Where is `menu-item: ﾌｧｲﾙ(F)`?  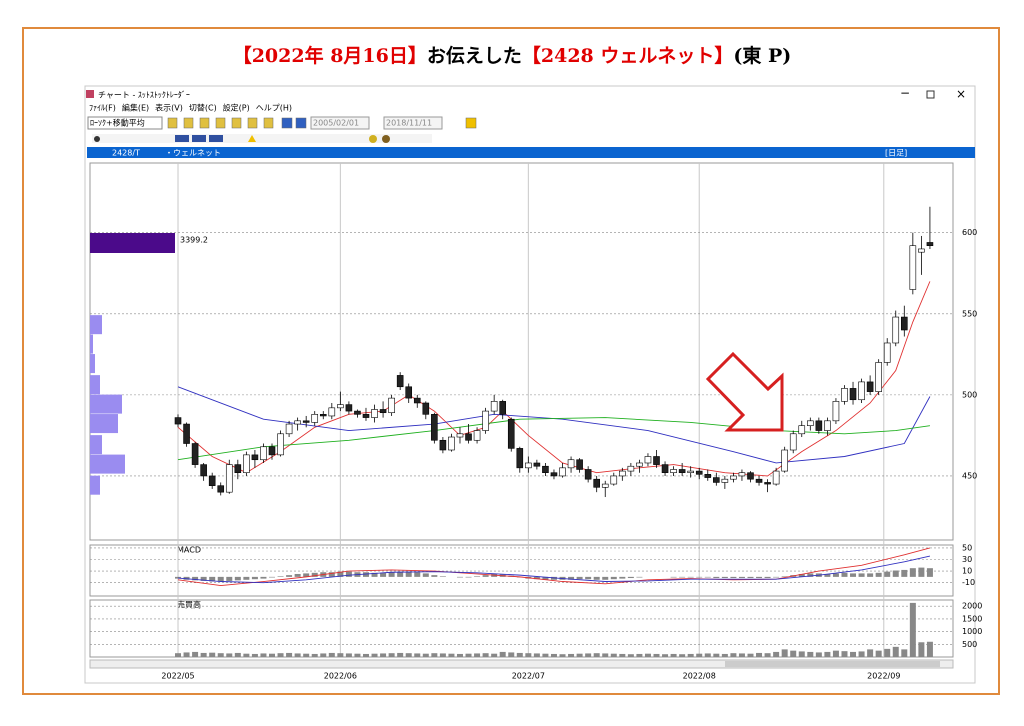
menu-item: ﾌｧｲﾙ(F) is located at coordinates (102, 108).